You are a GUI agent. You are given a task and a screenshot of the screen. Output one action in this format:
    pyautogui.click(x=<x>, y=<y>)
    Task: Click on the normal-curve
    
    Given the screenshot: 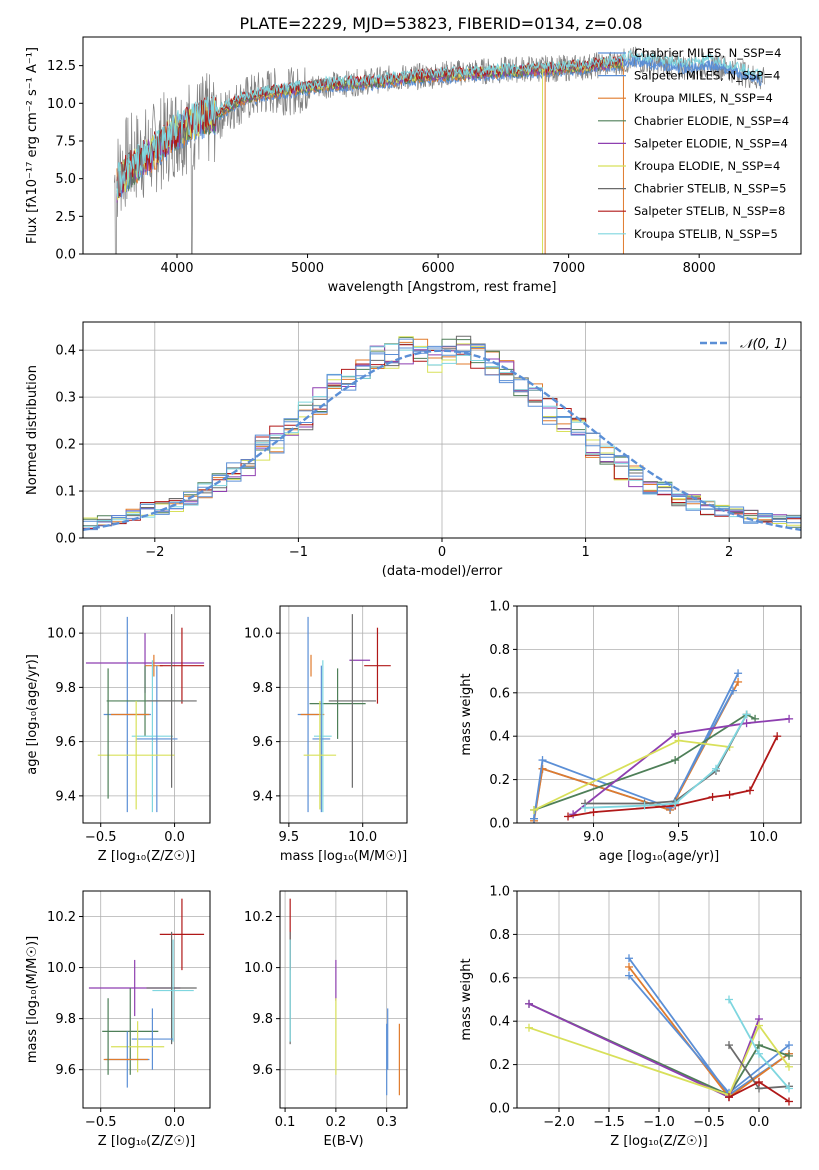 What is the action you would take?
    pyautogui.click(x=442, y=440)
    